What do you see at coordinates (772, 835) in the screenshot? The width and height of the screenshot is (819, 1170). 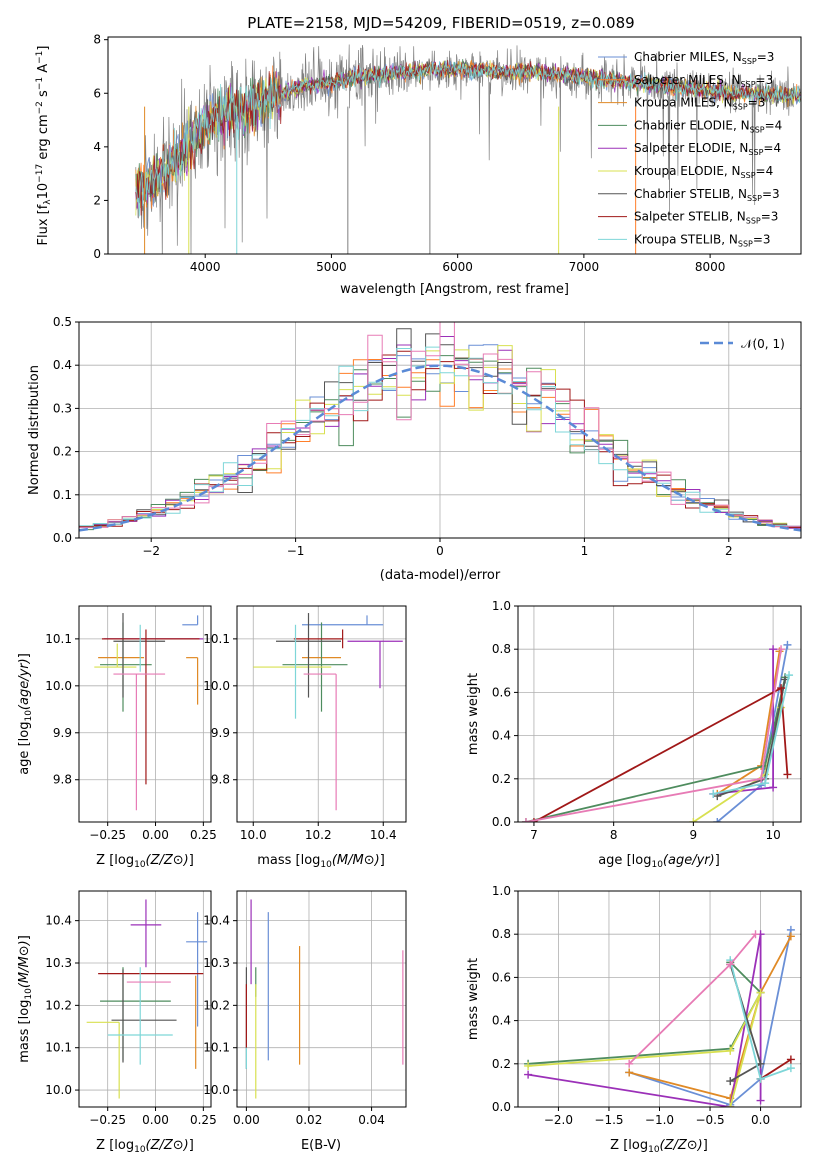 I see `x-tick-label: 10` at bounding box center [772, 835].